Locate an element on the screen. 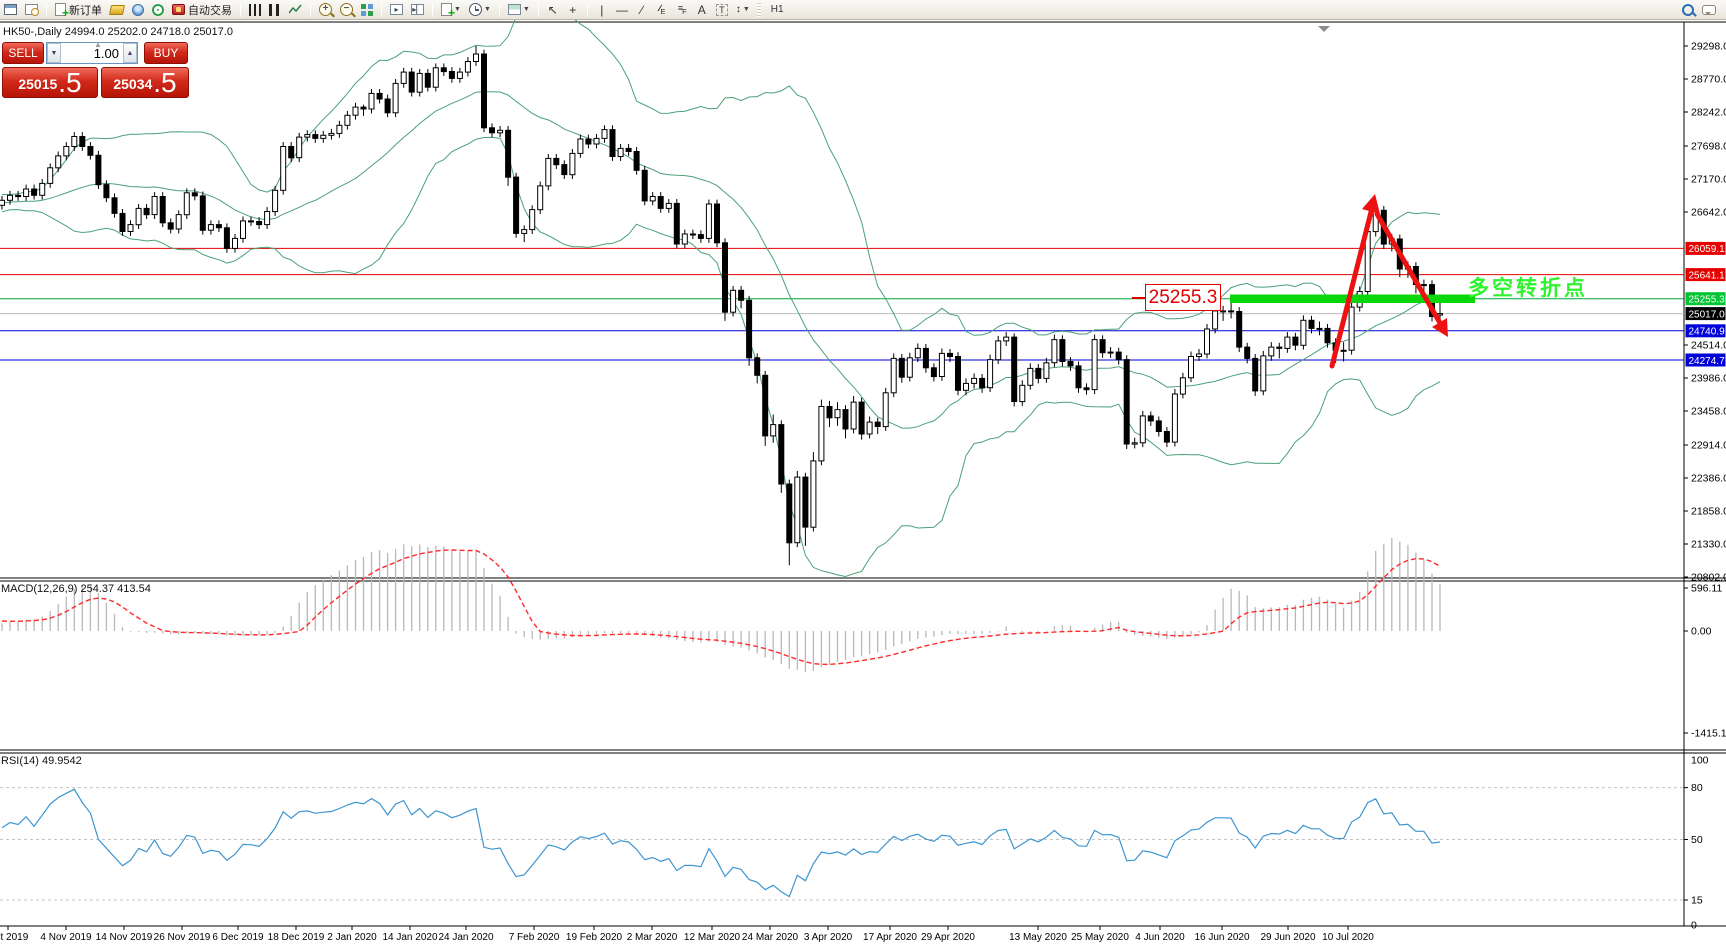 The image size is (1726, 947). time-tick-label: 25 May 2020 is located at coordinates (1100, 937).